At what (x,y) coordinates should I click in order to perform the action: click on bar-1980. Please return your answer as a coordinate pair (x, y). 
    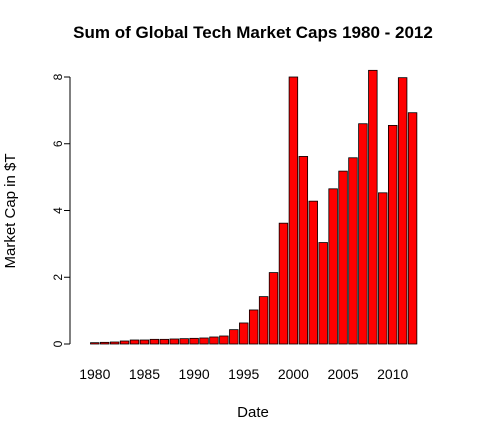
    Looking at the image, I should click on (95, 343).